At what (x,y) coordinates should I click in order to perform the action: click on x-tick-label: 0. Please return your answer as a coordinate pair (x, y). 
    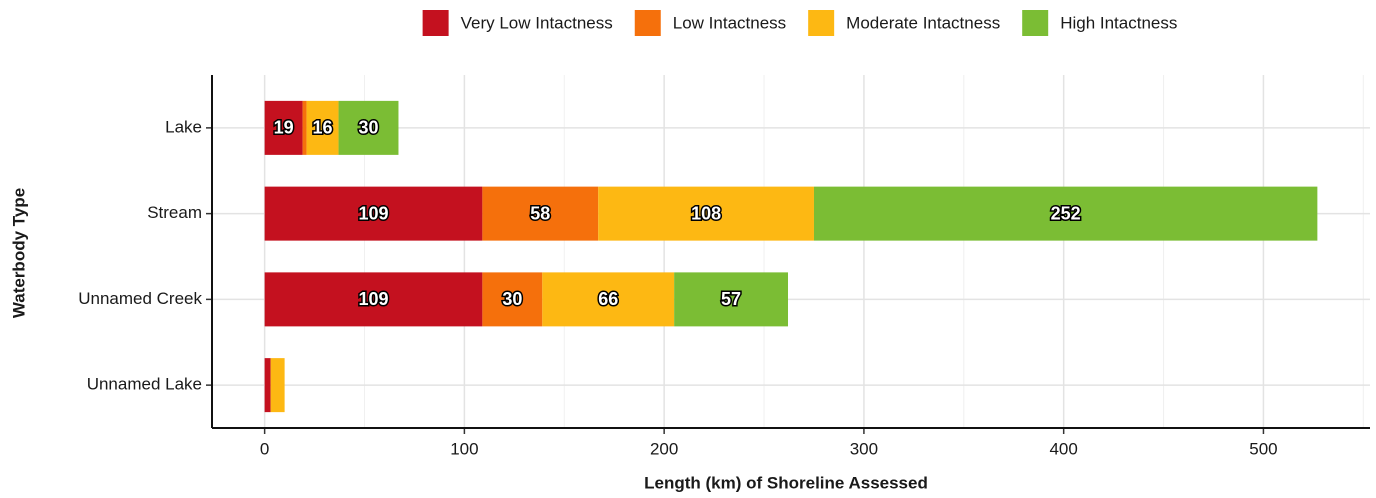
    Looking at the image, I should click on (264, 448).